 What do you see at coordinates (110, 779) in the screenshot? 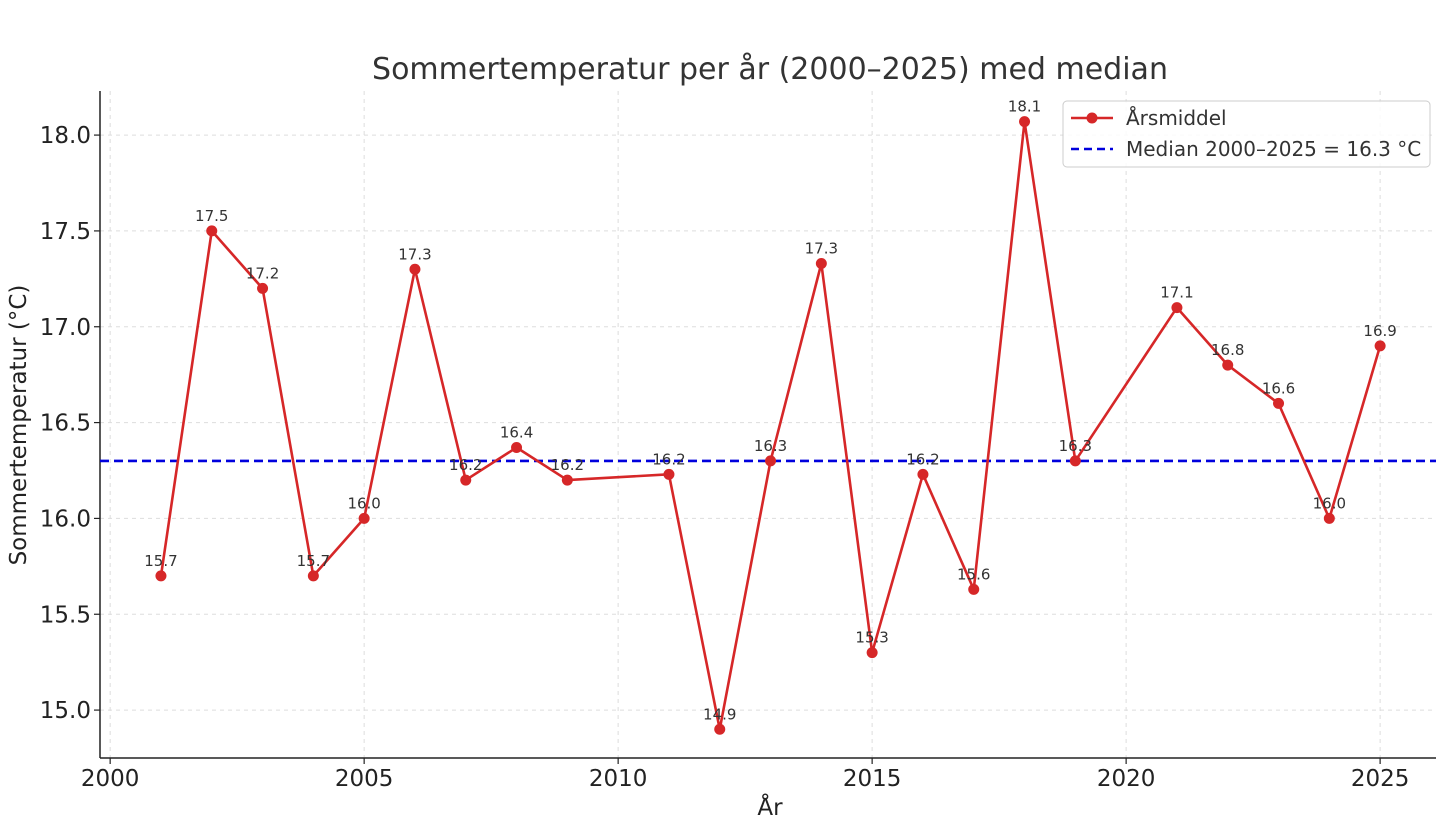
I see `x-tick-label: 2000` at bounding box center [110, 779].